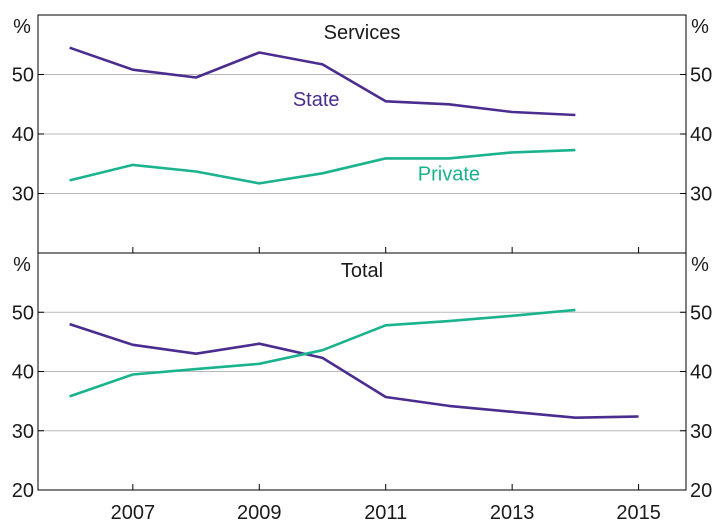 The height and width of the screenshot is (522, 718). I want to click on panel-title: Services, so click(362, 33).